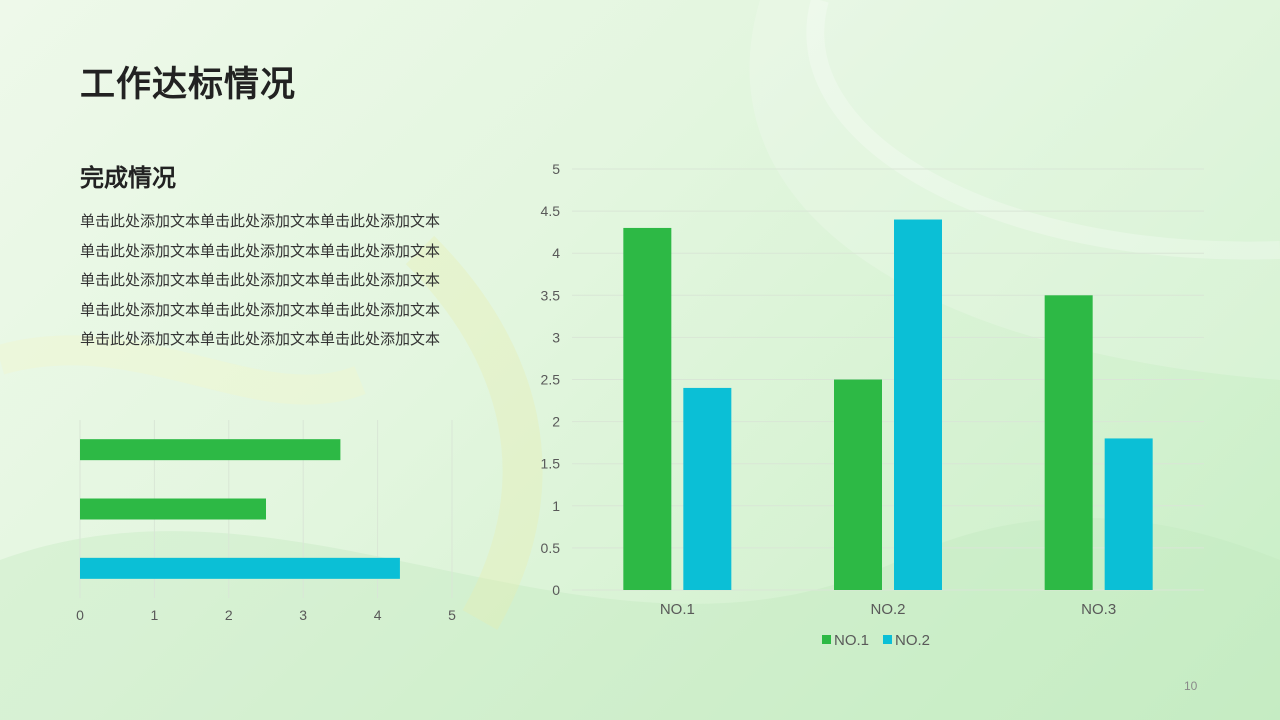 Image resolution: width=1280 pixels, height=720 pixels. I want to click on x-tick-label: 2, so click(229, 615).